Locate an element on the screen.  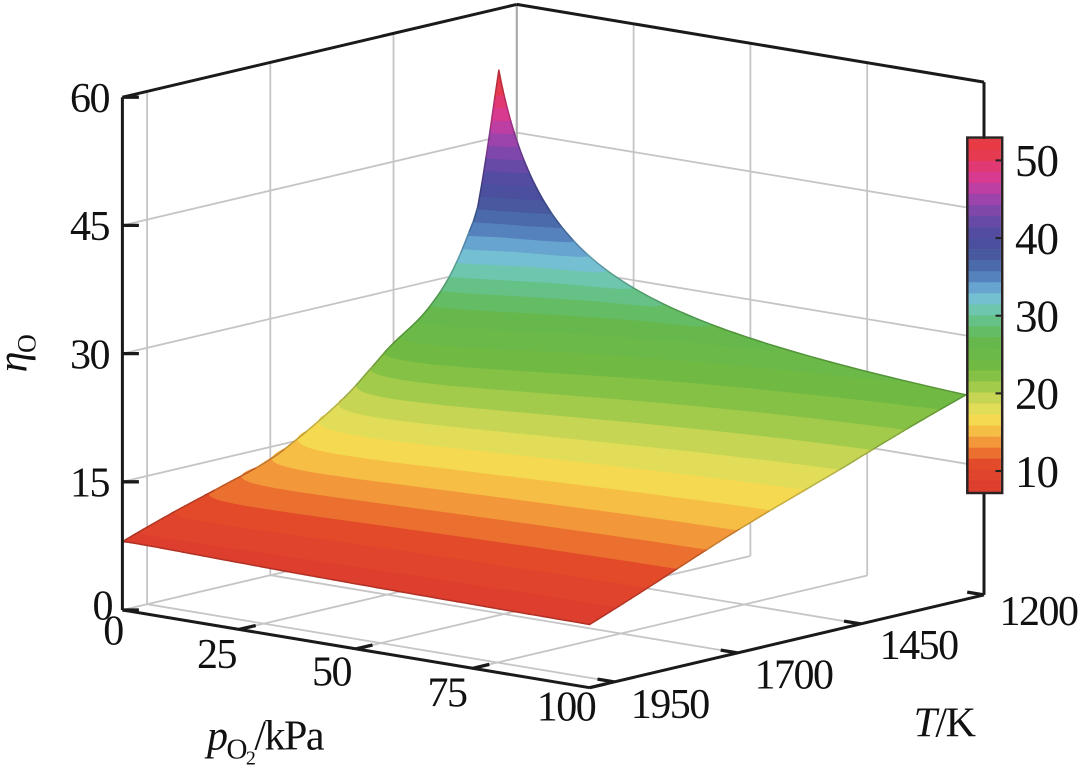
svg-text: 45 is located at coordinates (90, 227).